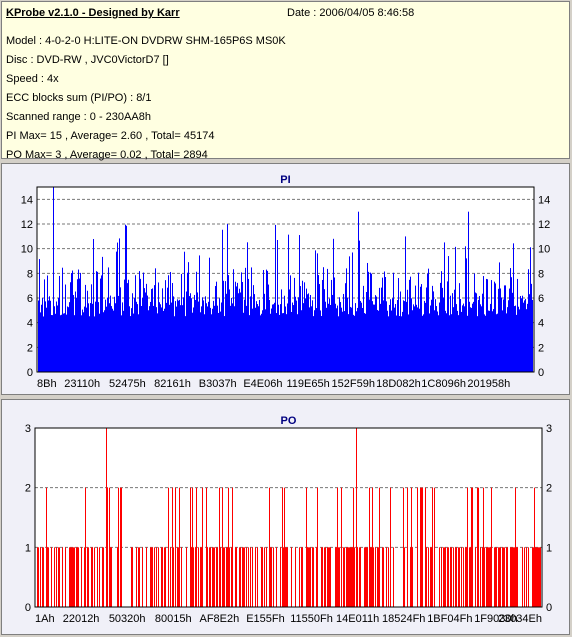  Describe the element at coordinates (285, 180) in the screenshot. I see `chart-title: PI` at that location.